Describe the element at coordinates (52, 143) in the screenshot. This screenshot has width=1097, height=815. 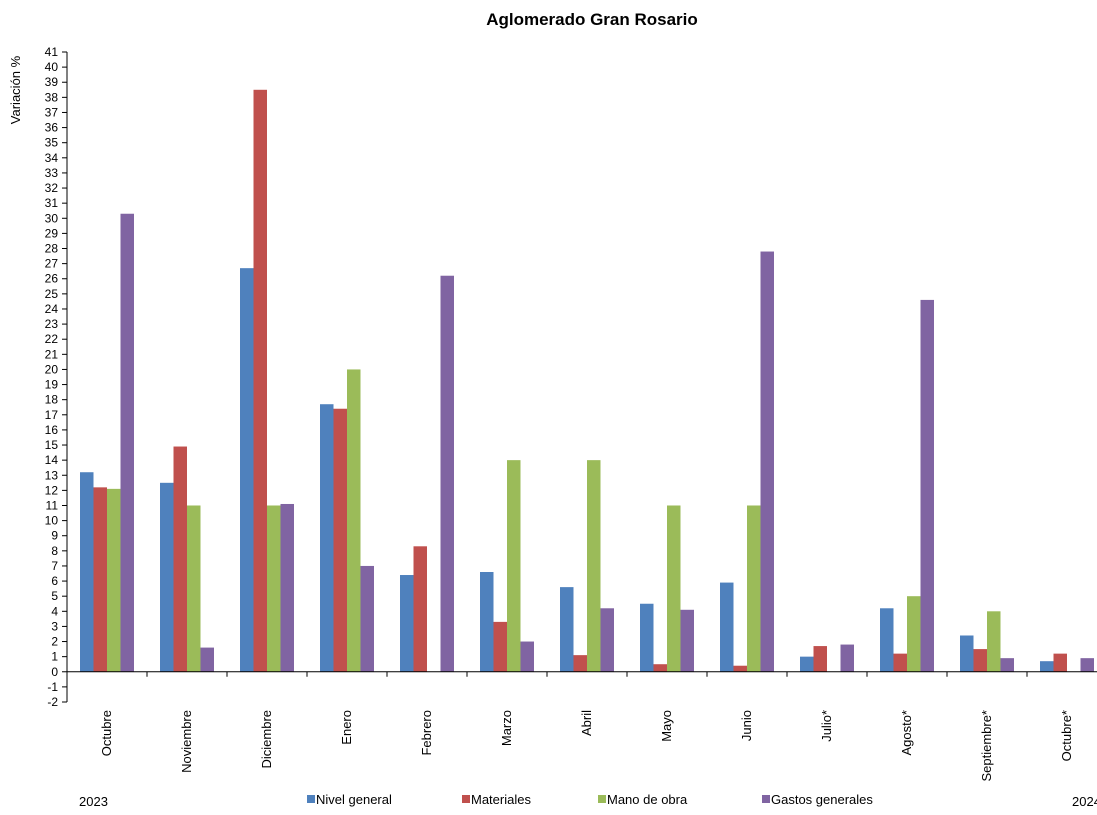
I see `y-tick-label: 35` at that location.